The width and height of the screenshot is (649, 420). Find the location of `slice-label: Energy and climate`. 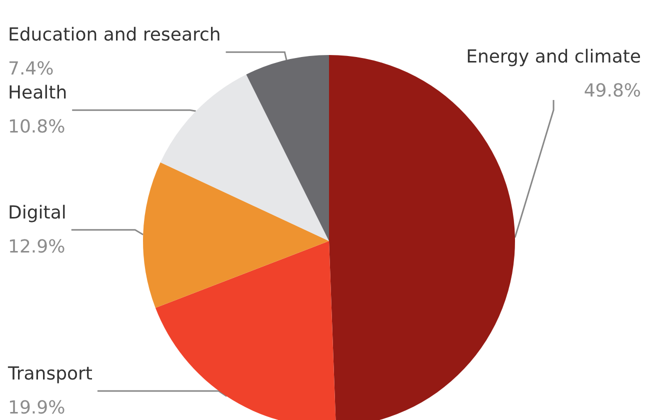

slice-label: Energy and climate is located at coordinates (553, 57).